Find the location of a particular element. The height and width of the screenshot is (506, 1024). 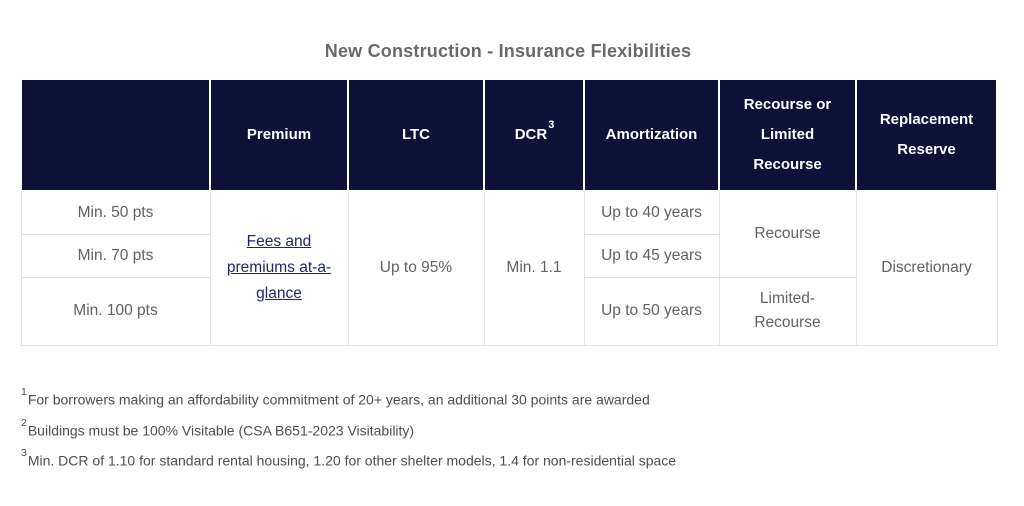

recourse-cell: Recourse is located at coordinates (787, 234).